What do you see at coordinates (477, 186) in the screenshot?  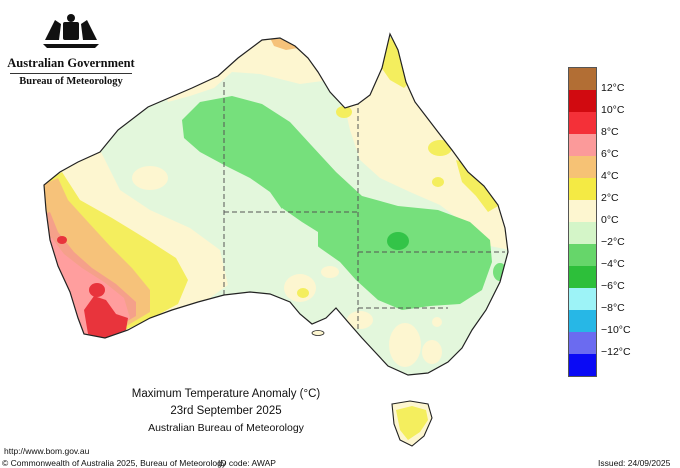 I see `anomaly-zone-east-coast-yellow` at bounding box center [477, 186].